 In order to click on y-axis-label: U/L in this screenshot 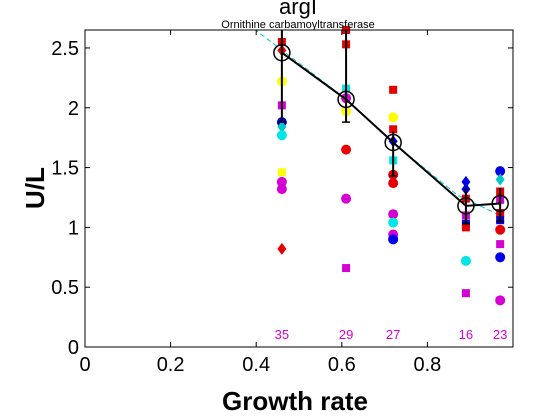, I will do `click(35, 188)`.